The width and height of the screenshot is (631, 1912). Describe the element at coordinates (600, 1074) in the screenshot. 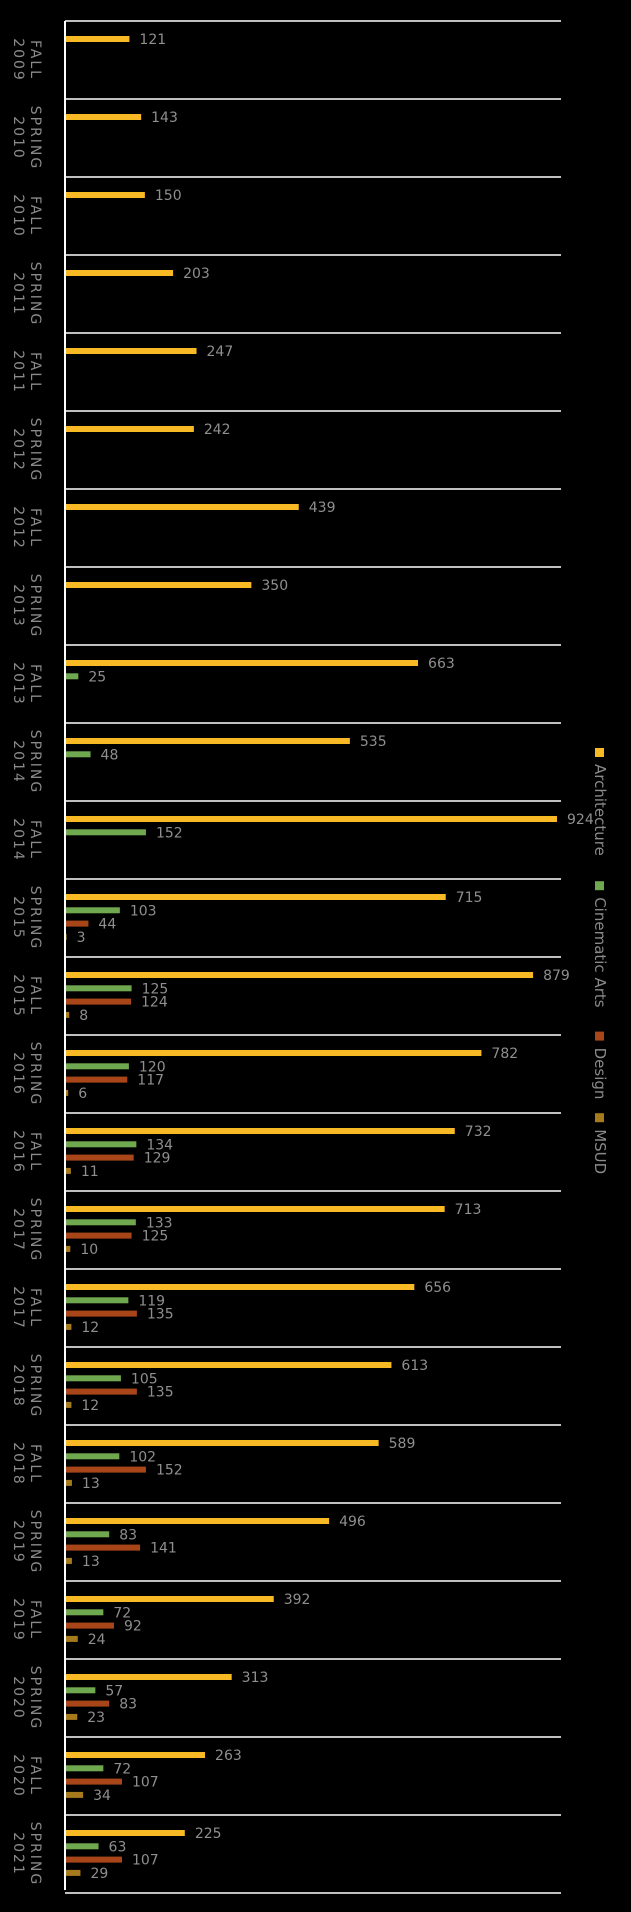

I see `legend-label: Design` at that location.